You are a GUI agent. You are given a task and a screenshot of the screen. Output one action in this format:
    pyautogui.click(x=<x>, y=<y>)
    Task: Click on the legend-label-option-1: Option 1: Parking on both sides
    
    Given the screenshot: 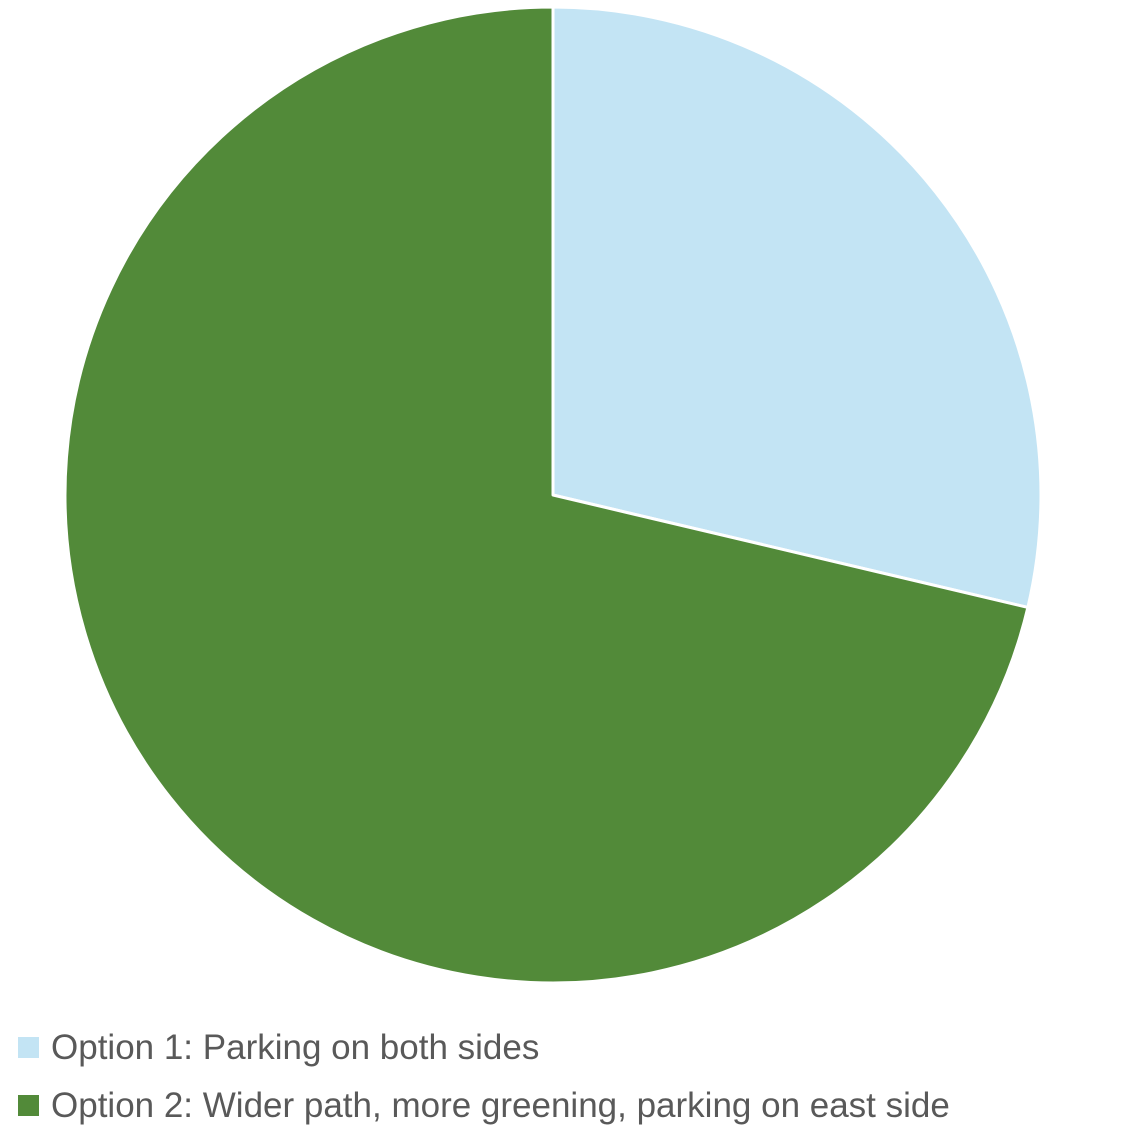 What is the action you would take?
    pyautogui.click(x=295, y=1047)
    